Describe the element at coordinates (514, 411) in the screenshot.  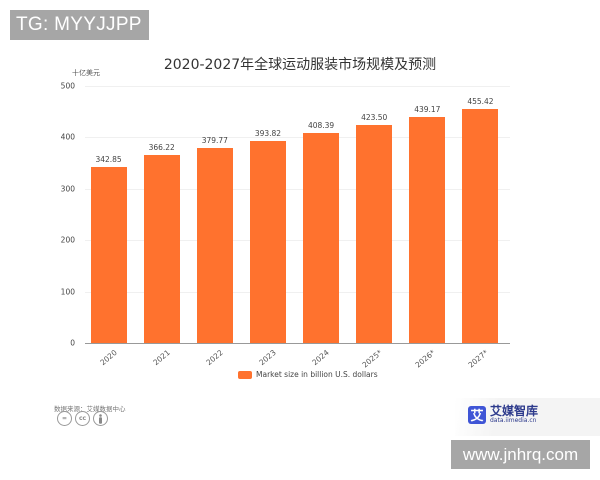
I see `logo-name: 艾媒智库` at that location.